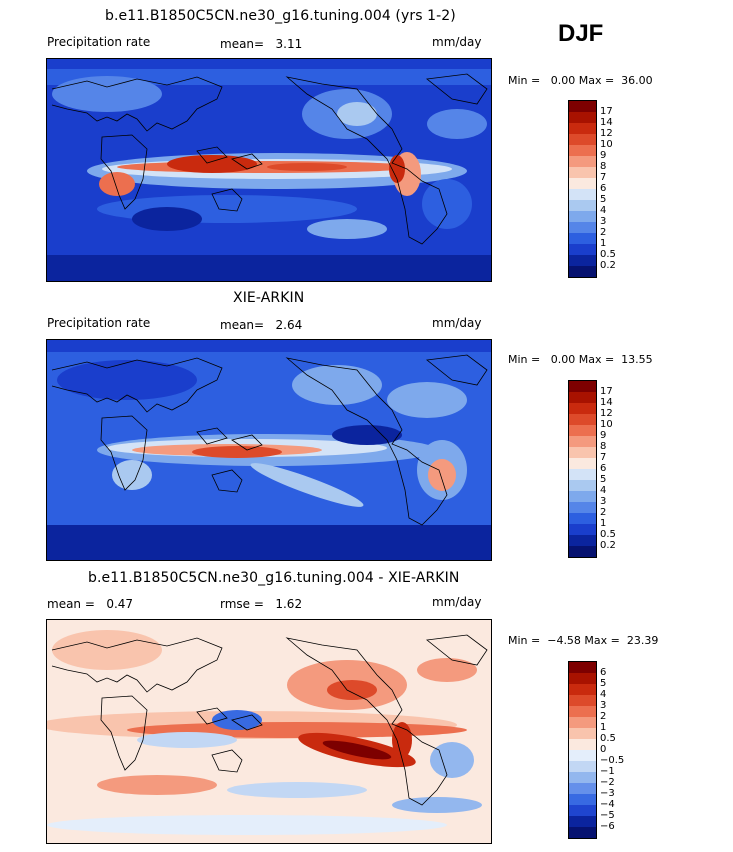 This screenshot has height=852, width=733. What do you see at coordinates (612, 760) in the screenshot?
I see `colorbar-tick-label: −0.5` at bounding box center [612, 760].